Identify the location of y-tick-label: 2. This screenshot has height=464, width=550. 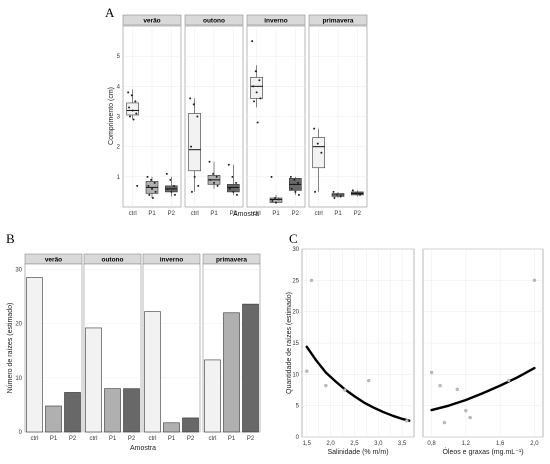
(119, 148).